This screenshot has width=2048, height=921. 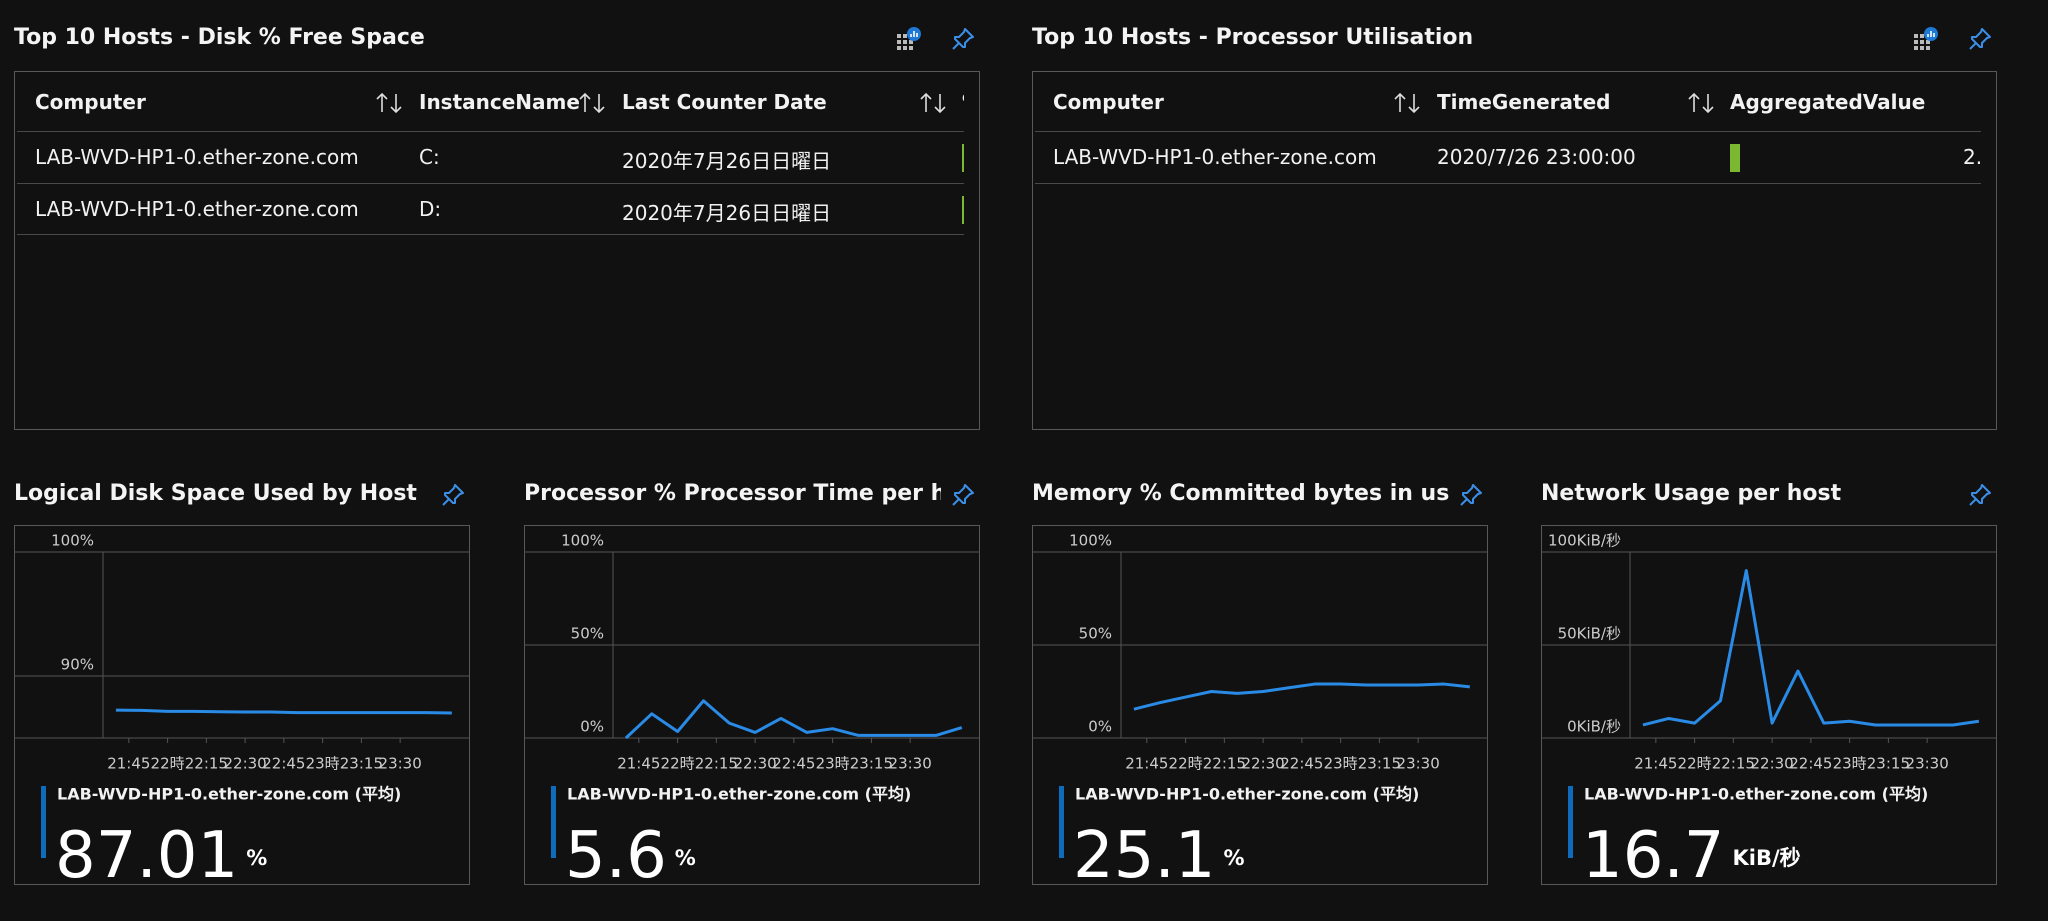 What do you see at coordinates (429, 157) in the screenshot?
I see `table-cell: C:` at bounding box center [429, 157].